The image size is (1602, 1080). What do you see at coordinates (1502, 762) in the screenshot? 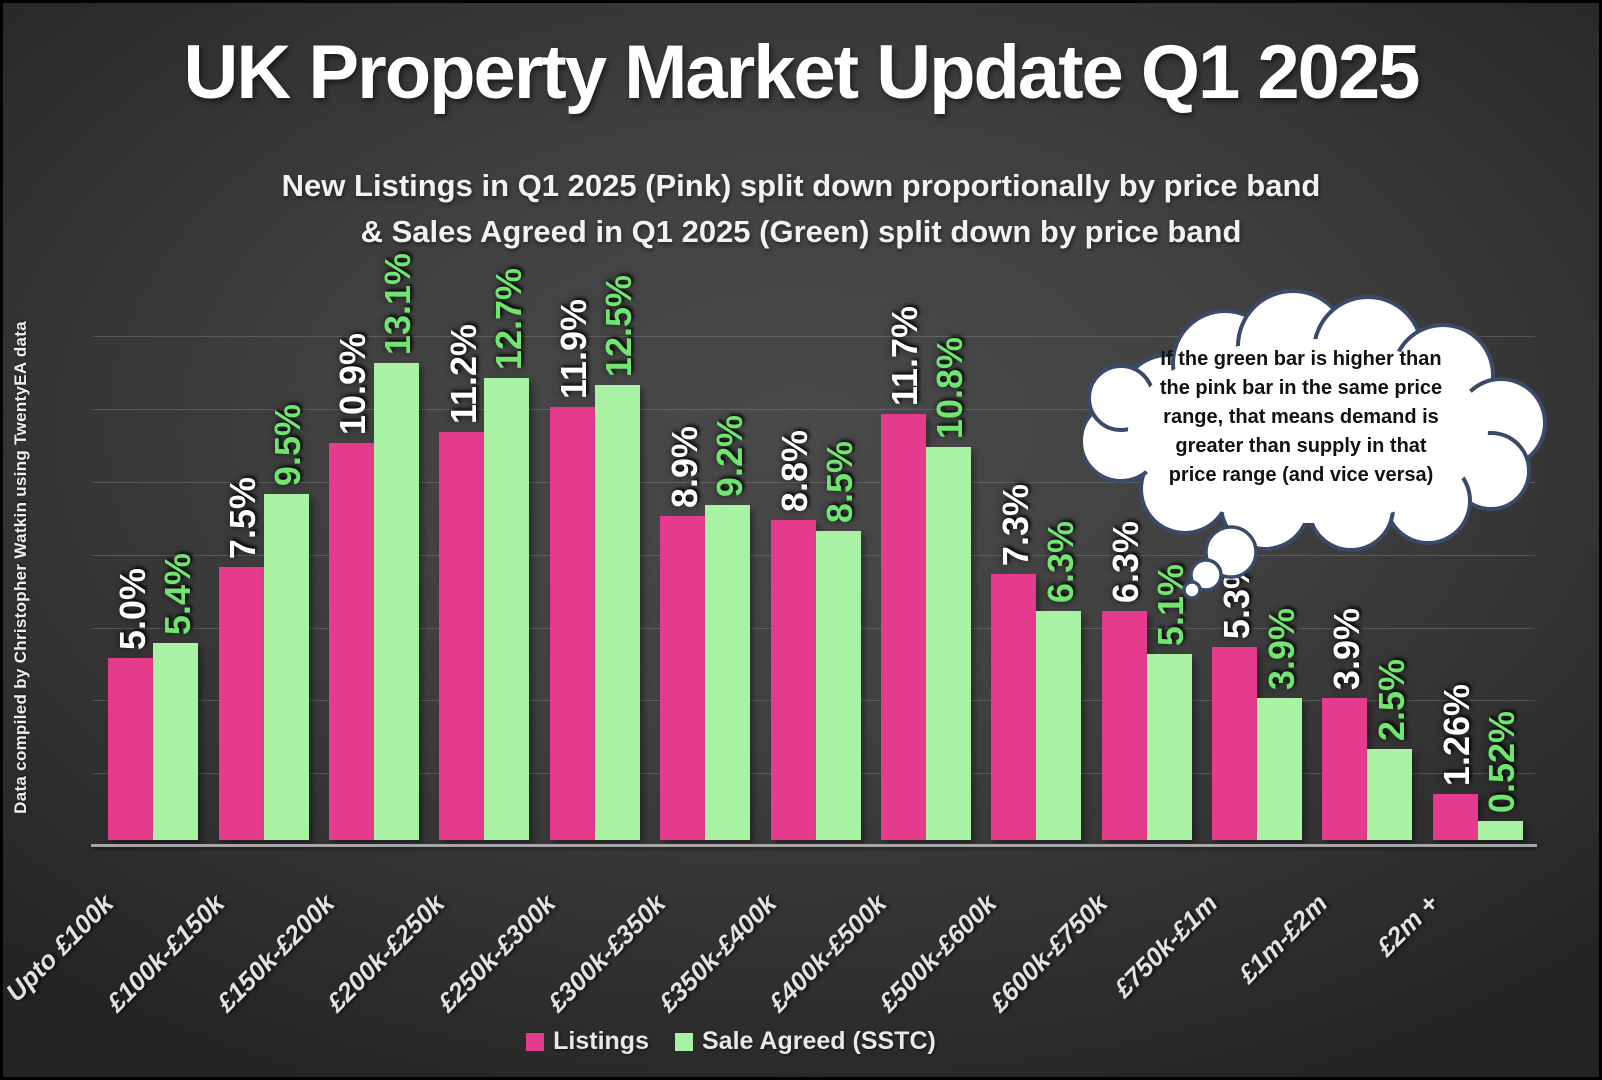
I see `bar-value-label: 0.52%` at bounding box center [1502, 762].